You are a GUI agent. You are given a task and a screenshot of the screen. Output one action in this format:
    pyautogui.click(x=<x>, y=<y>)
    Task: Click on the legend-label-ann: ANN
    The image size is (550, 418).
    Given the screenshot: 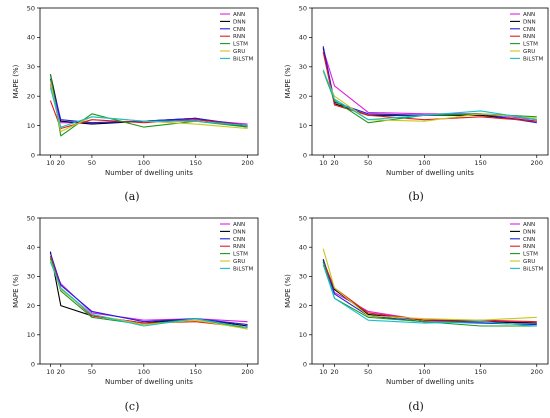 What is the action you would take?
    pyautogui.click(x=239, y=225)
    